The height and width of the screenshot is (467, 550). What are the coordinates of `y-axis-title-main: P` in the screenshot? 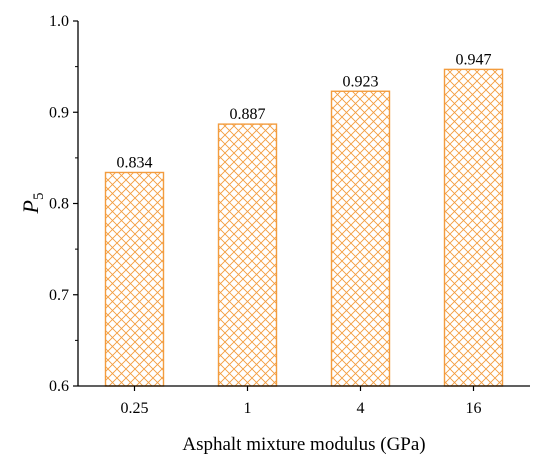 It's located at (30, 207).